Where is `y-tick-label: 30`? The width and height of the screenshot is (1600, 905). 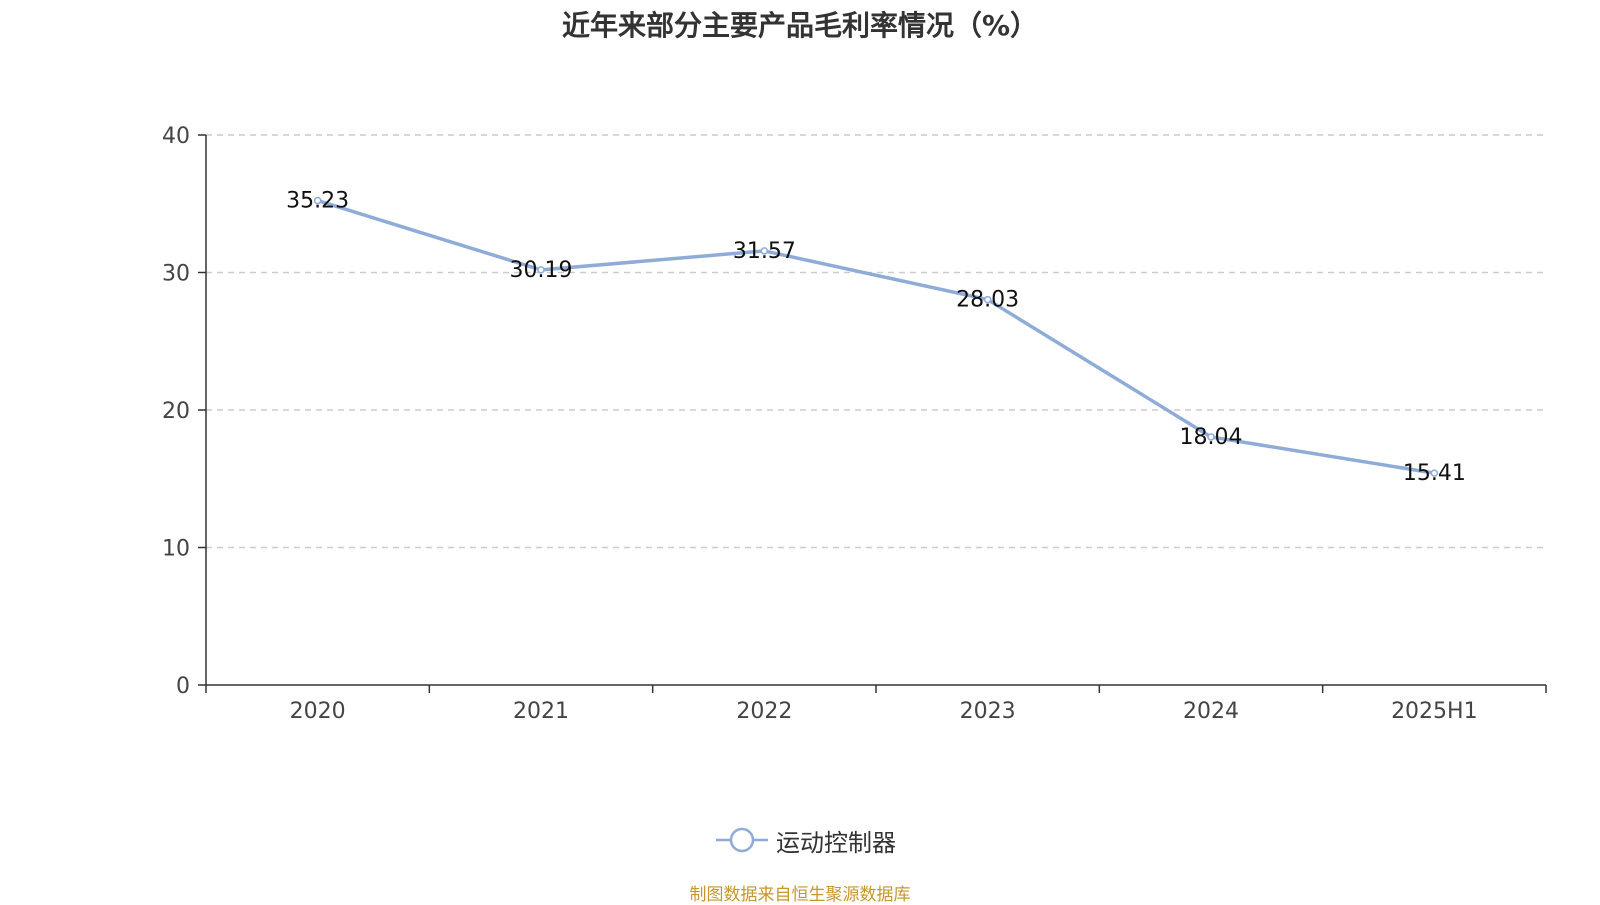
y-tick-label: 30 is located at coordinates (176, 274).